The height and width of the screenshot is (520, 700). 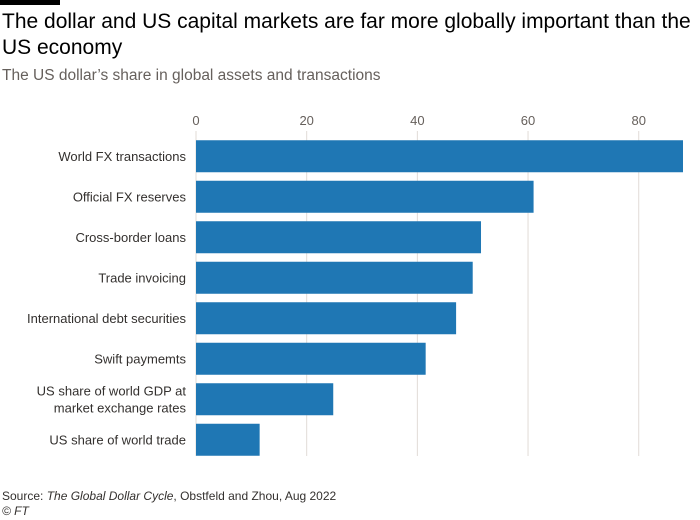 What do you see at coordinates (24, 496) in the screenshot?
I see `source-prefix: Source:` at bounding box center [24, 496].